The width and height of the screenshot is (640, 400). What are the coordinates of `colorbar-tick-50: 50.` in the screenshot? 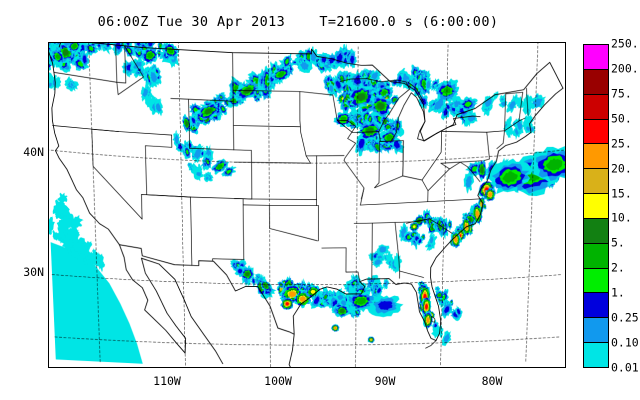 It's located at (621, 118).